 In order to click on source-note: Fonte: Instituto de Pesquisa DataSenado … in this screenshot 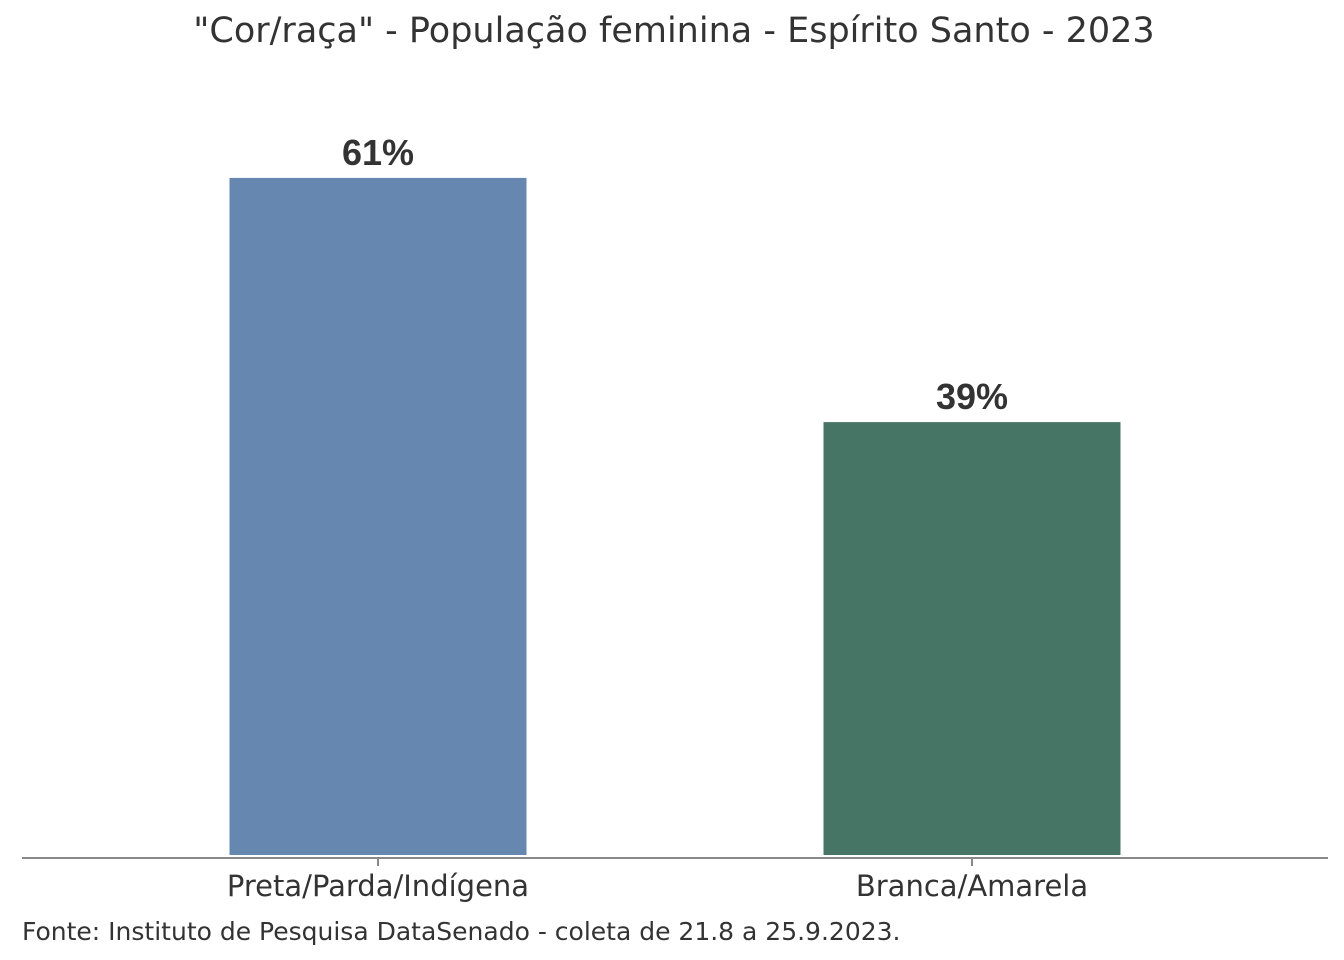, I will do `click(461, 931)`.